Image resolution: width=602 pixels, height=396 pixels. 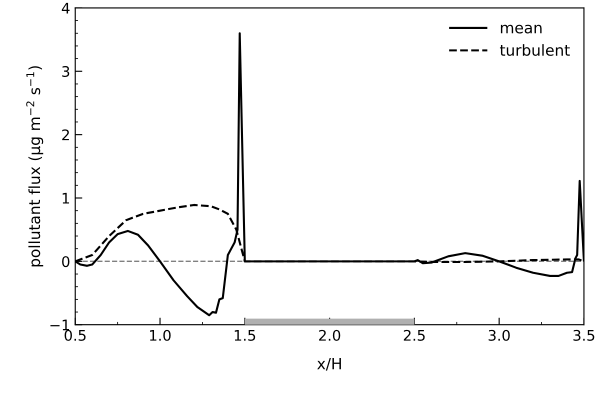 I want to click on y-tick-label: 3, so click(x=66, y=72).